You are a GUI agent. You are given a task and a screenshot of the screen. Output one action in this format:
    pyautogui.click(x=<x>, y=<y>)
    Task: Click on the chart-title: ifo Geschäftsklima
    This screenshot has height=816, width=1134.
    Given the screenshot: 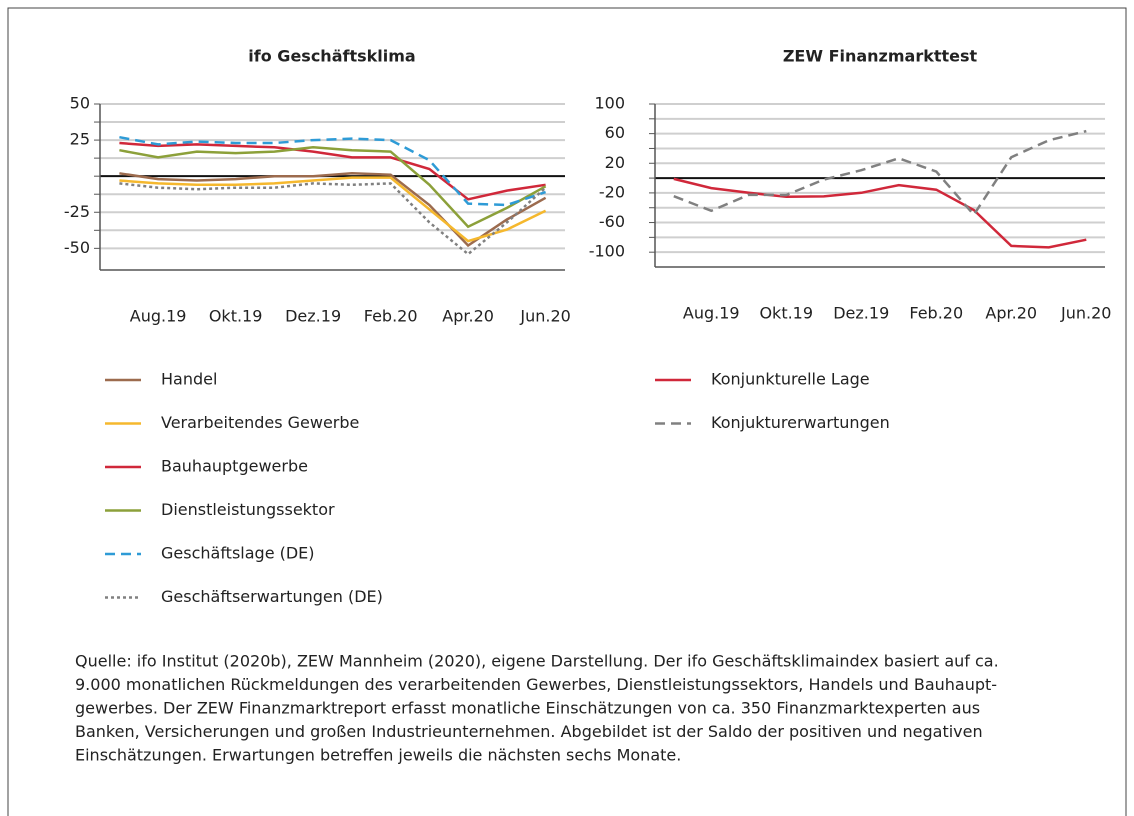 What is the action you would take?
    pyautogui.click(x=331, y=56)
    